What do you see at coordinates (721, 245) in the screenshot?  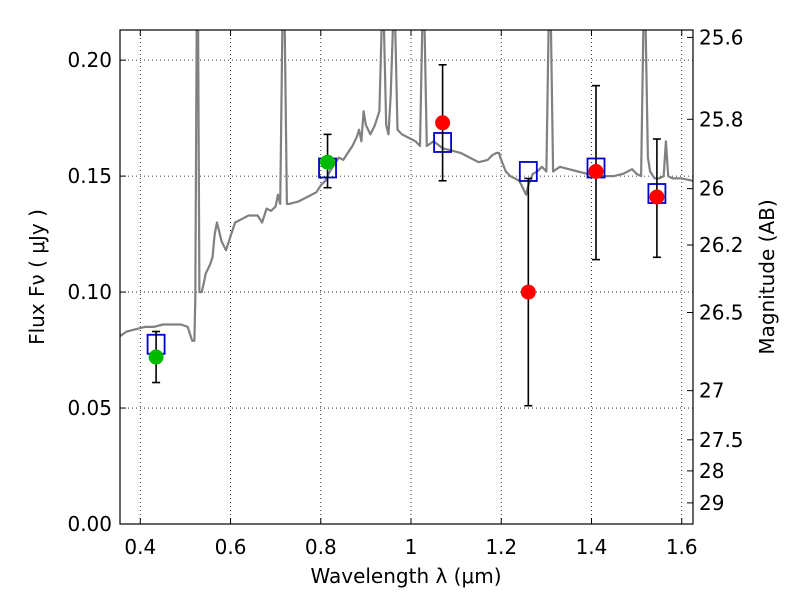 I see `y-right-tick-label: 26.2` at bounding box center [721, 245].